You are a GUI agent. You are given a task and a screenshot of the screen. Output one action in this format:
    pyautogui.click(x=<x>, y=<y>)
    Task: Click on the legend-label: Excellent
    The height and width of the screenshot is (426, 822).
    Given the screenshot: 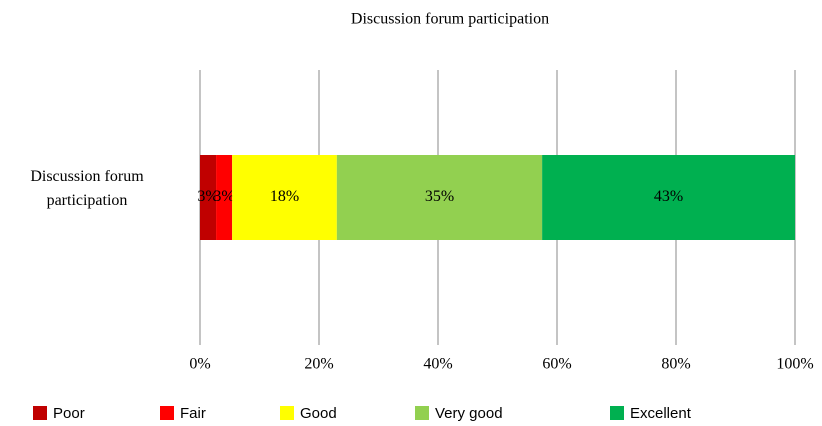 What is the action you would take?
    pyautogui.click(x=661, y=413)
    